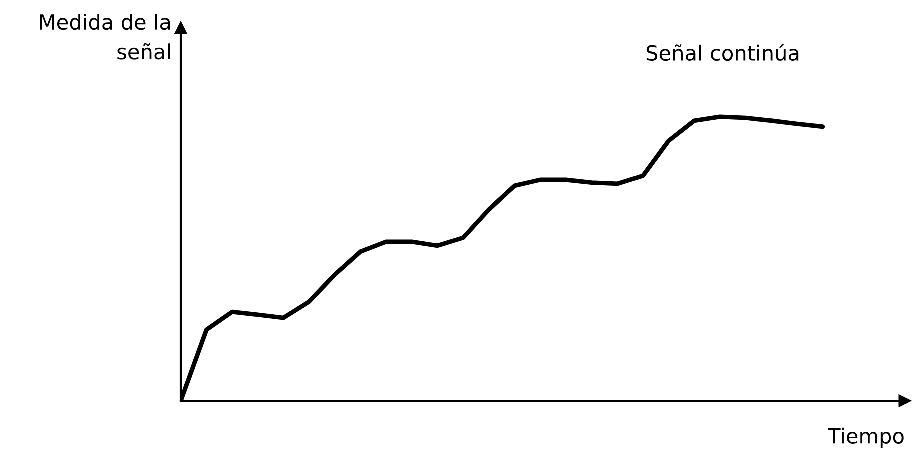  What do you see at coordinates (722, 53) in the screenshot?
I see `text: Señal continúa` at bounding box center [722, 53].